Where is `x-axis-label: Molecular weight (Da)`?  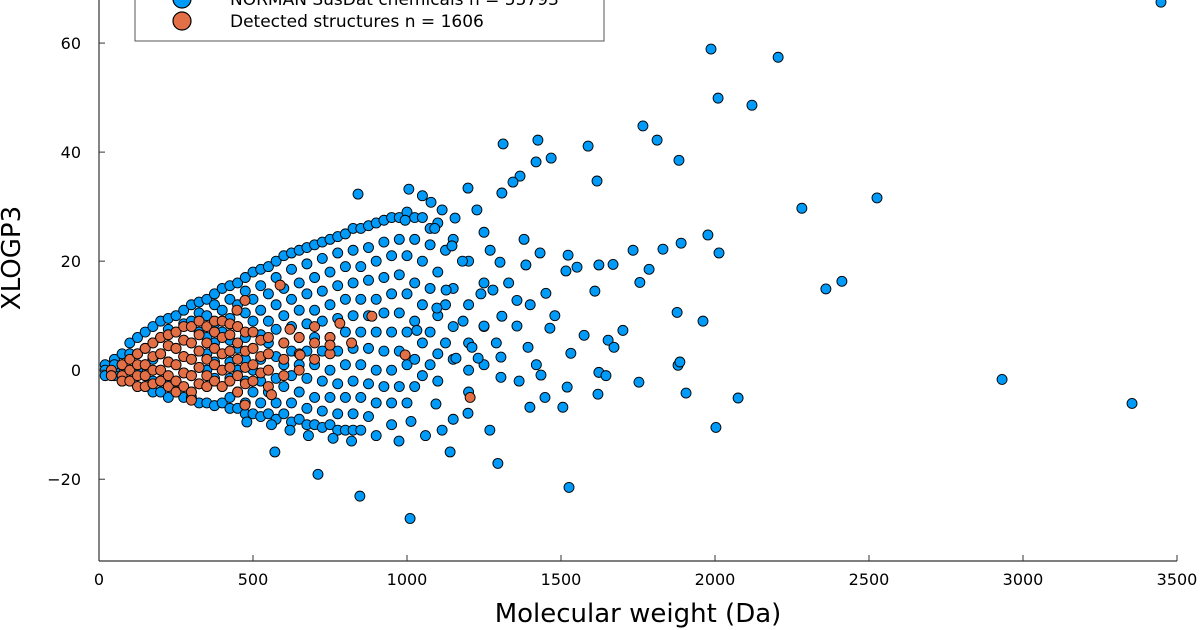 x-axis-label: Molecular weight (Da) is located at coordinates (638, 614).